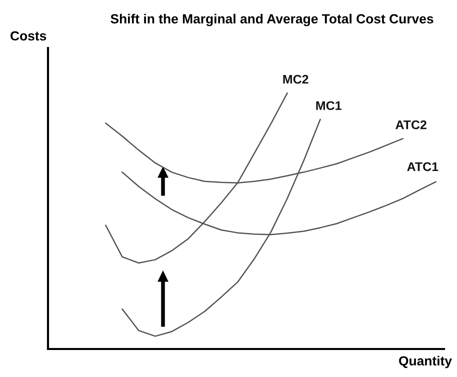  I want to click on y-axis-title: Costs, so click(28, 36).